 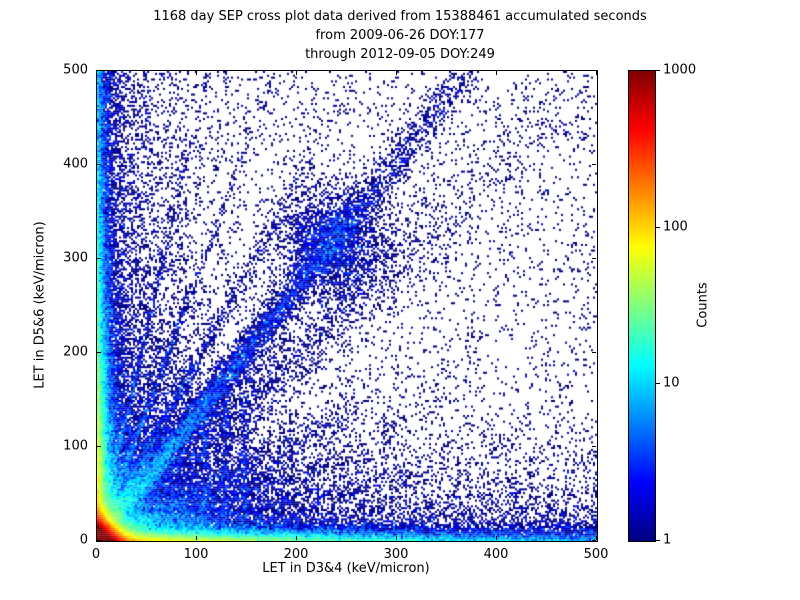 What do you see at coordinates (667, 540) in the screenshot?
I see `colorbar-tick-label: 1` at bounding box center [667, 540].